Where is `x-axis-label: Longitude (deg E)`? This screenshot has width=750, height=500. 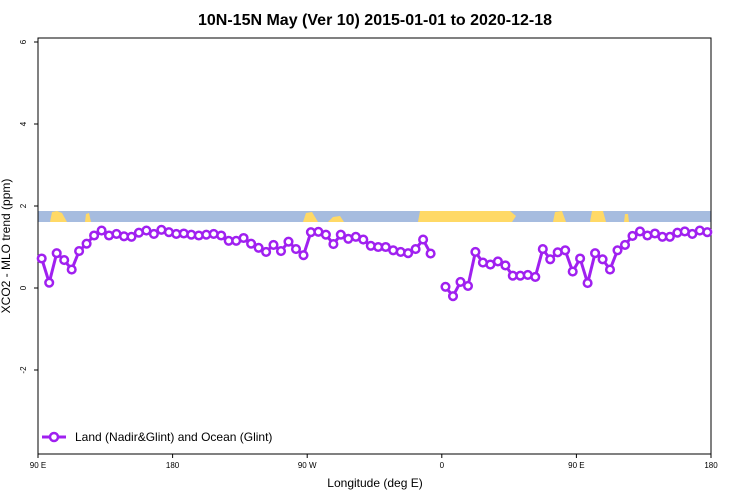
x-axis-label: Longitude (deg E) is located at coordinates (374, 483).